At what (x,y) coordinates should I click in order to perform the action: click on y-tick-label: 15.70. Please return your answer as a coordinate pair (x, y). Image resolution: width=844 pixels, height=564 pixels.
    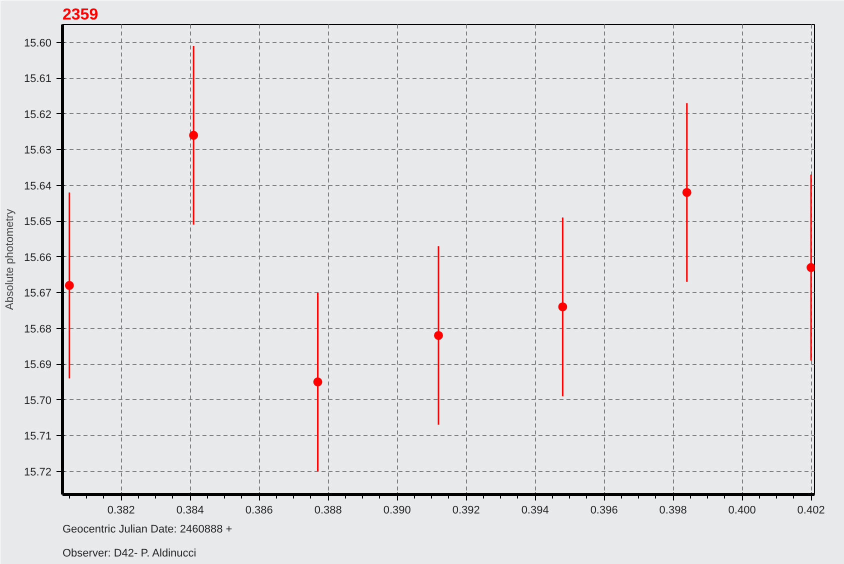
    Looking at the image, I should click on (38, 400).